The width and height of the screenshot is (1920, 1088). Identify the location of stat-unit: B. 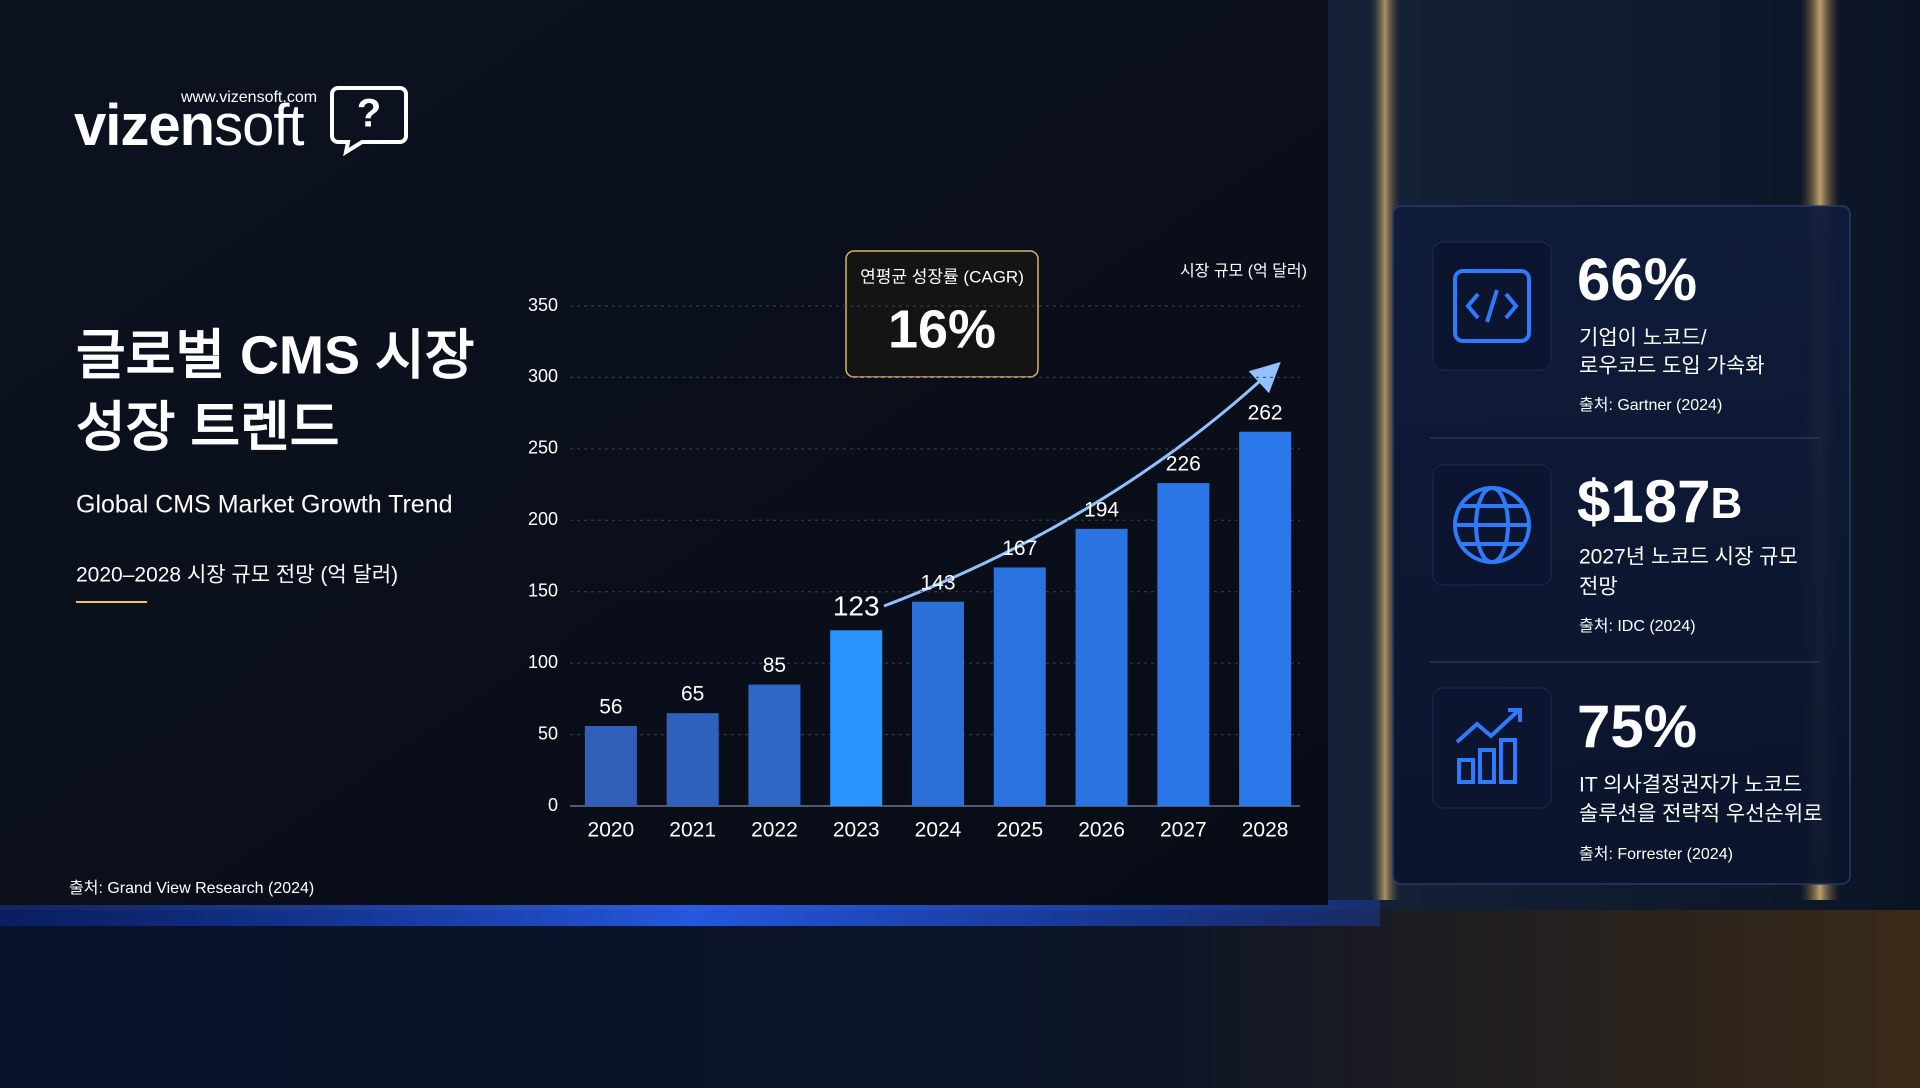
(1726, 503).